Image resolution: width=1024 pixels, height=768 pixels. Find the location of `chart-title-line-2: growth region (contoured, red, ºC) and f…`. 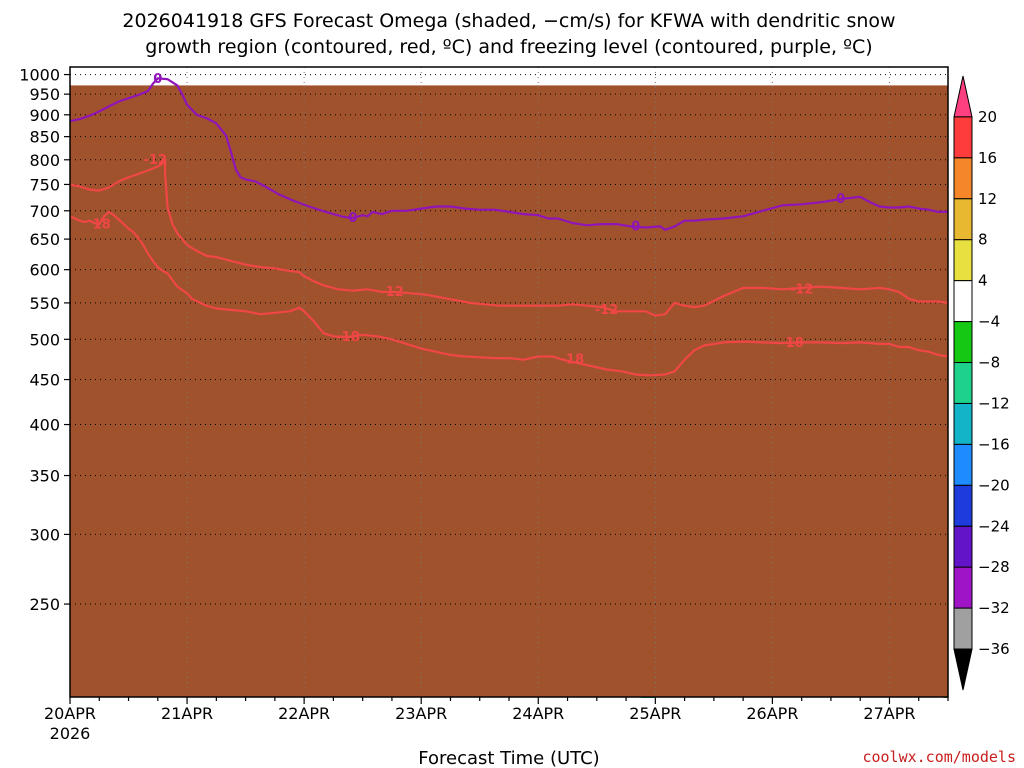

chart-title-line-2: growth region (contoured, red, ºC) and f… is located at coordinates (508, 47).